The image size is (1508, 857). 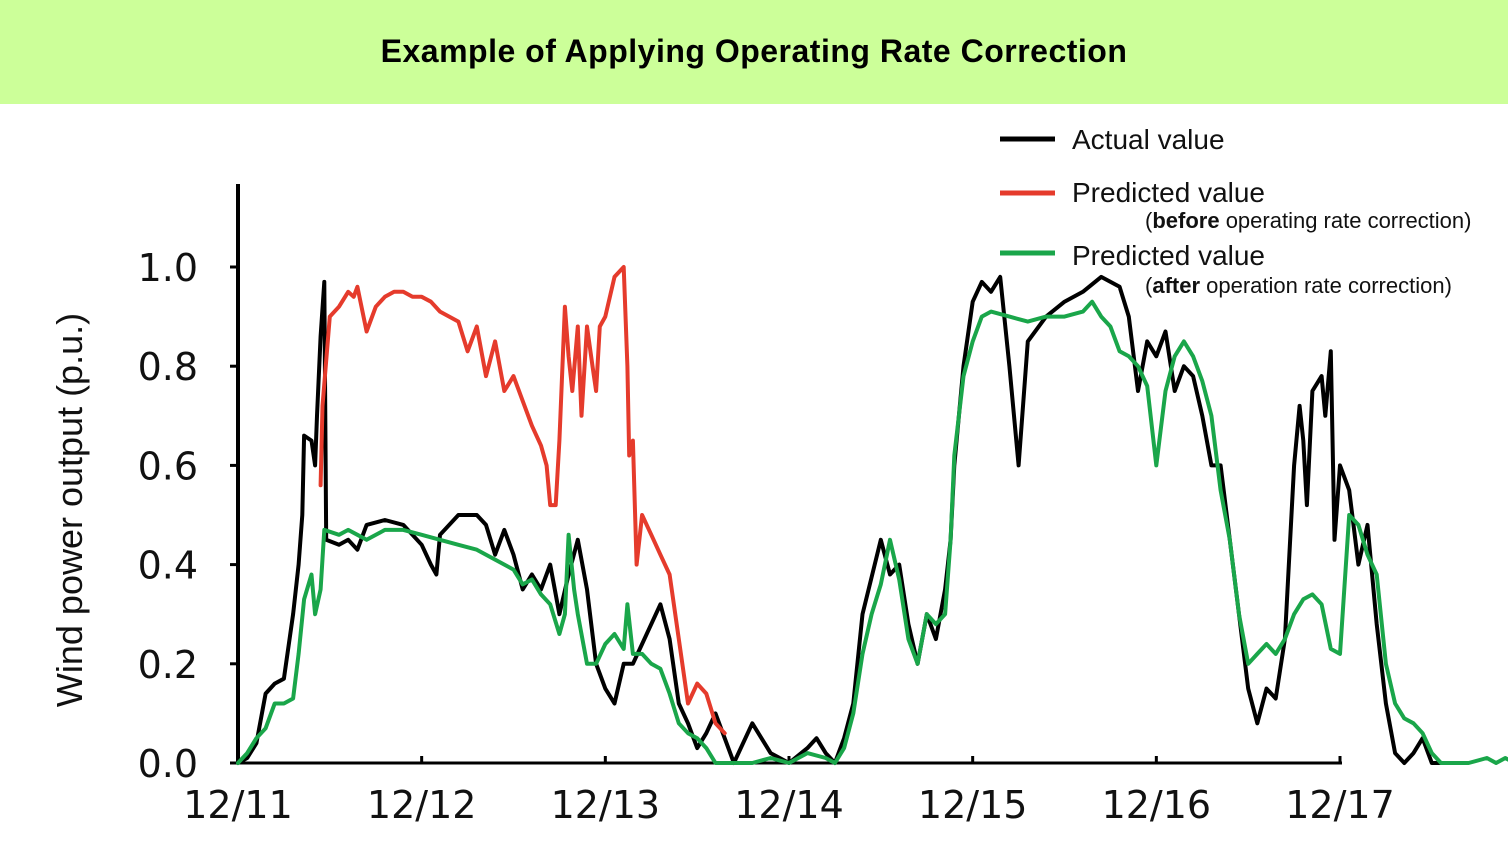 What do you see at coordinates (1168, 255) in the screenshot?
I see `legend-label-after: Predicted value` at bounding box center [1168, 255].